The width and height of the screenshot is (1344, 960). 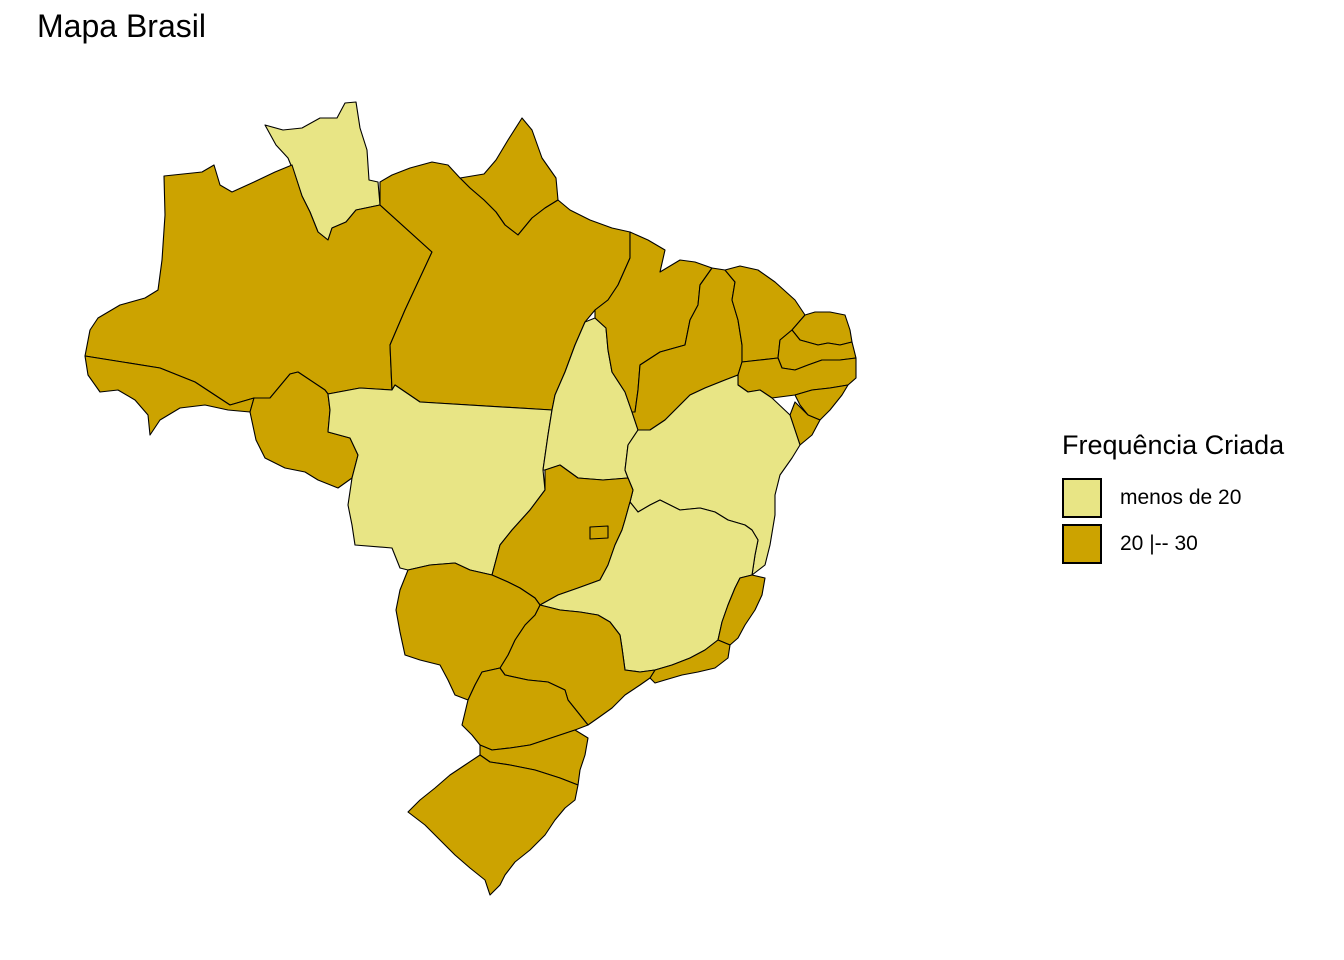 What do you see at coordinates (493, 825) in the screenshot?
I see `state-rs` at bounding box center [493, 825].